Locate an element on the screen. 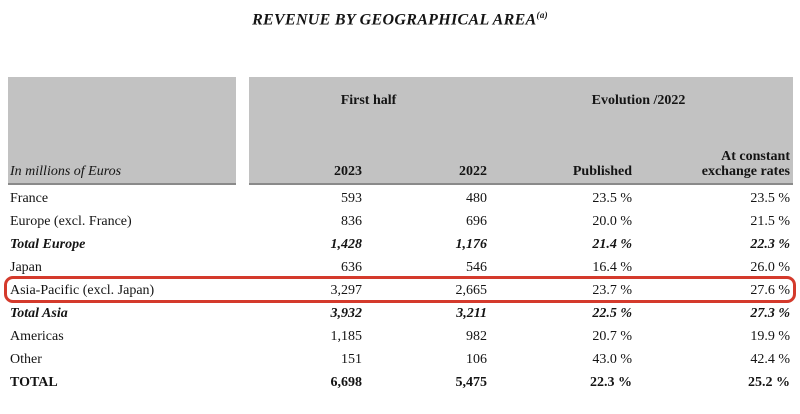 Image resolution: width=800 pixels, height=414 pixels. value-2023: 1,428 is located at coordinates (346, 244).